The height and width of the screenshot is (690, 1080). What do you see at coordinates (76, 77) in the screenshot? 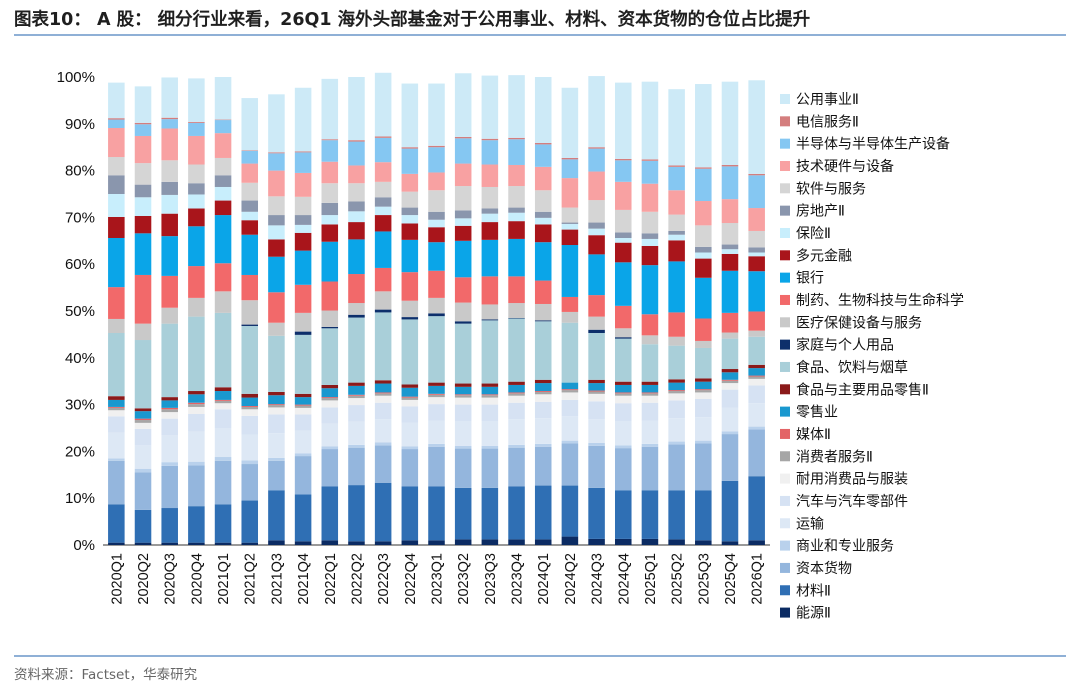
I see `y-tick-label: 100%` at bounding box center [76, 77].